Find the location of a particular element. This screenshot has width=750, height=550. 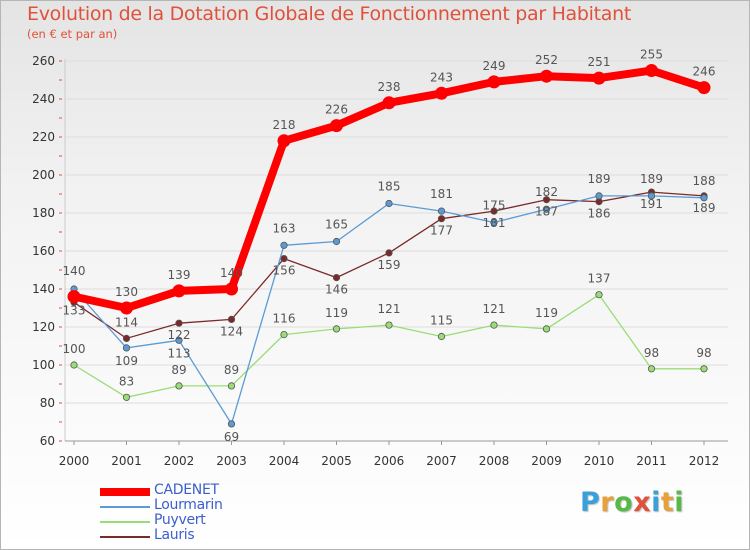

data-label-cadenet: 251 is located at coordinates (599, 62).